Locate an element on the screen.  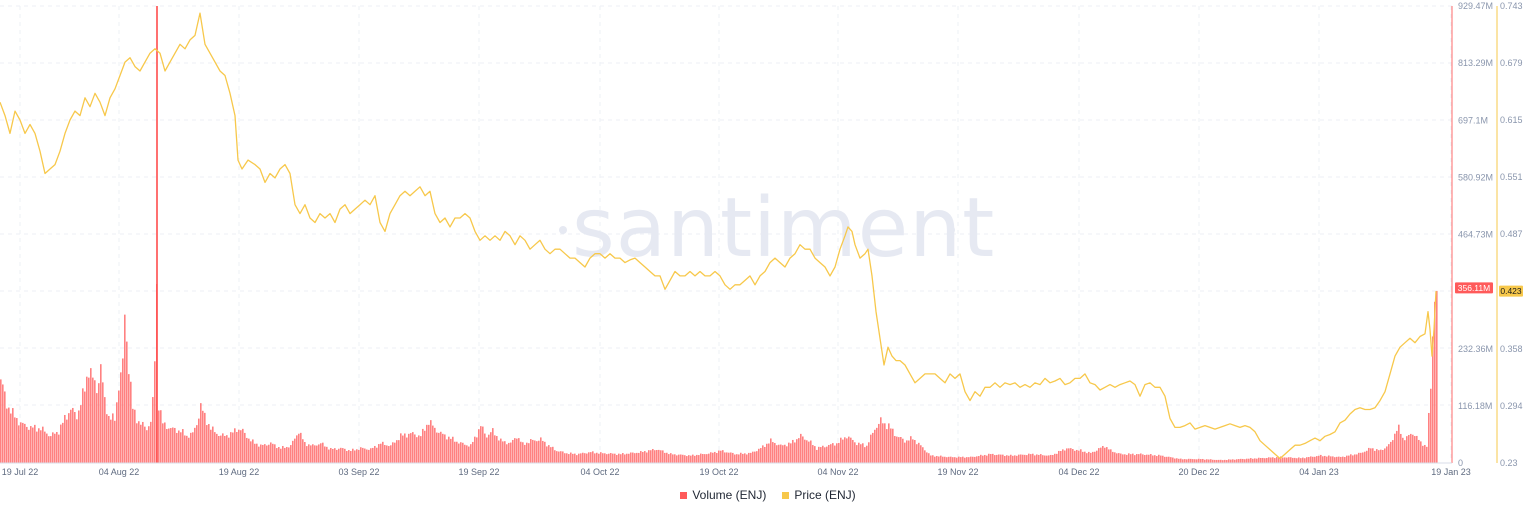
legend-item-price: Price (ENJ) is located at coordinates (819, 495).